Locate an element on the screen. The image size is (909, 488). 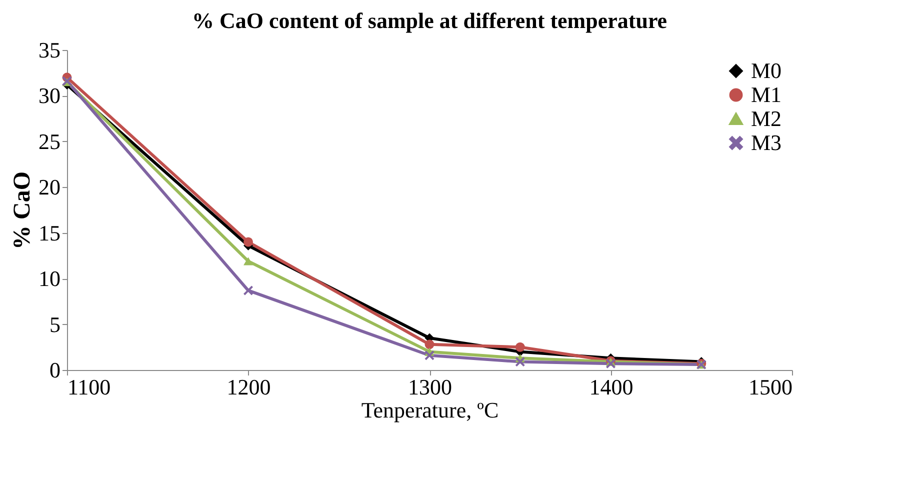
y-tick-label: 30 is located at coordinates (49, 95).